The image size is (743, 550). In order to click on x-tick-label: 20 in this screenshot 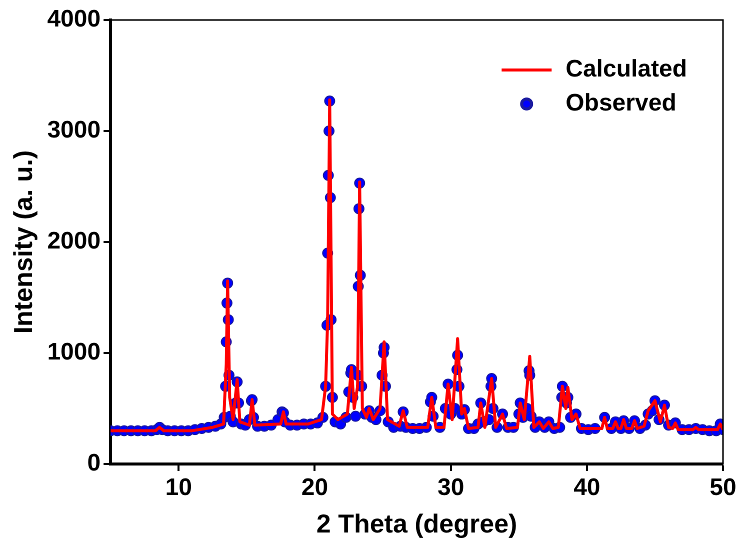, I will do `click(314, 488)`.